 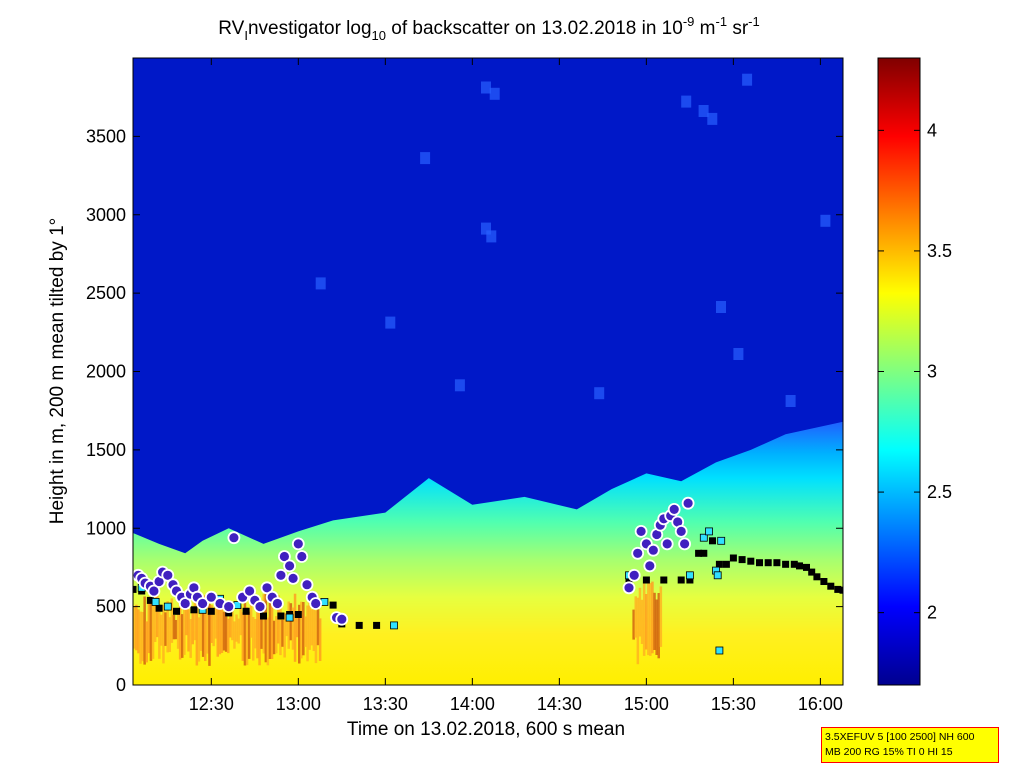 I want to click on colorbar-tick-label: 4, so click(x=932, y=130).